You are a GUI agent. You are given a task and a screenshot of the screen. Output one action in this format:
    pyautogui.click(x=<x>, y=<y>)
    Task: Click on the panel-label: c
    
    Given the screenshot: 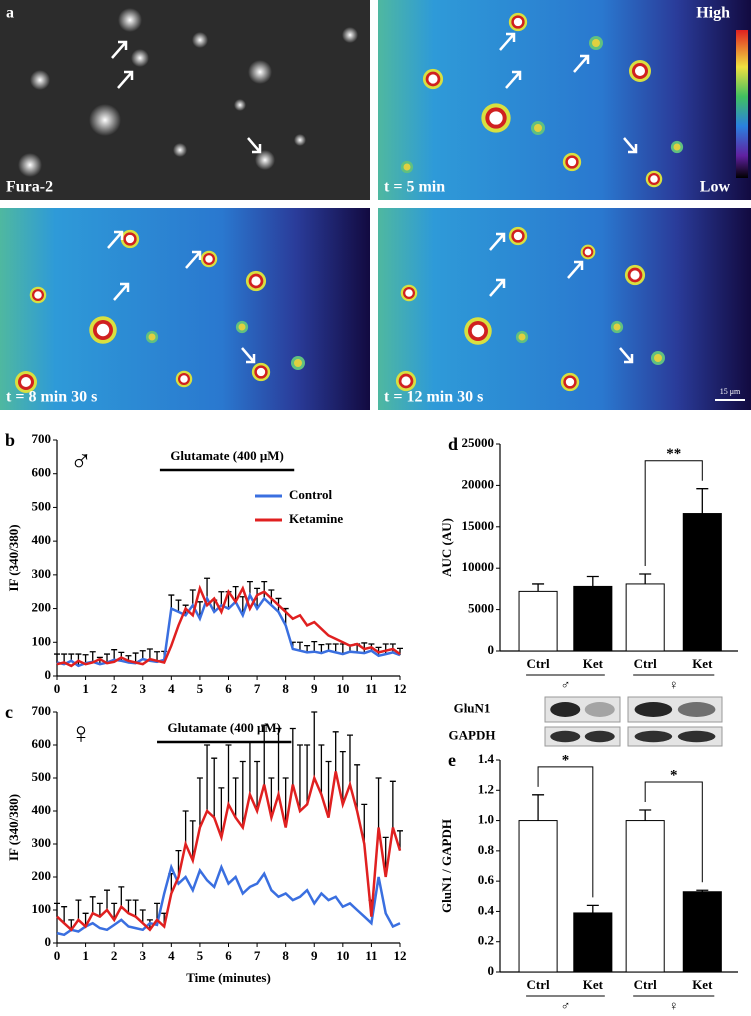 What is the action you would take?
    pyautogui.click(x=9, y=712)
    